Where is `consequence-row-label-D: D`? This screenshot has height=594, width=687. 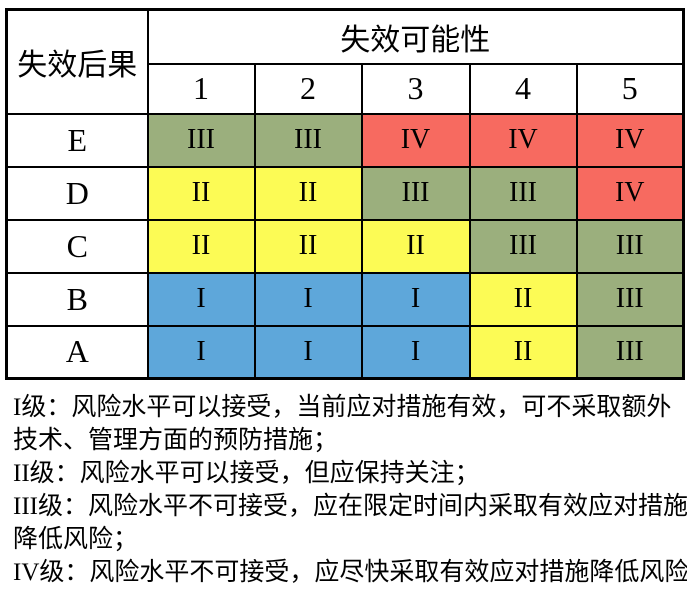
consequence-row-label-D: D is located at coordinates (77, 193).